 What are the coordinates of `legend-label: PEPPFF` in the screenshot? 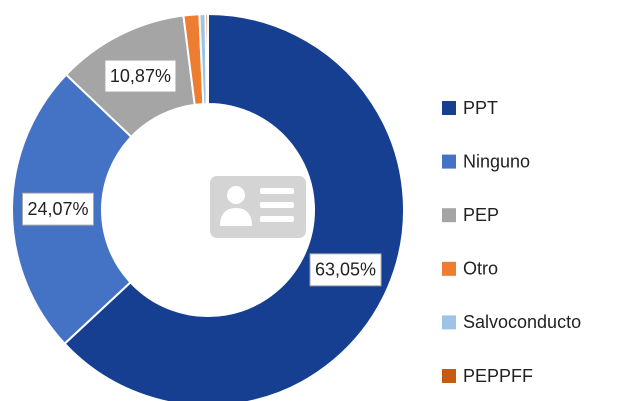 It's located at (498, 376).